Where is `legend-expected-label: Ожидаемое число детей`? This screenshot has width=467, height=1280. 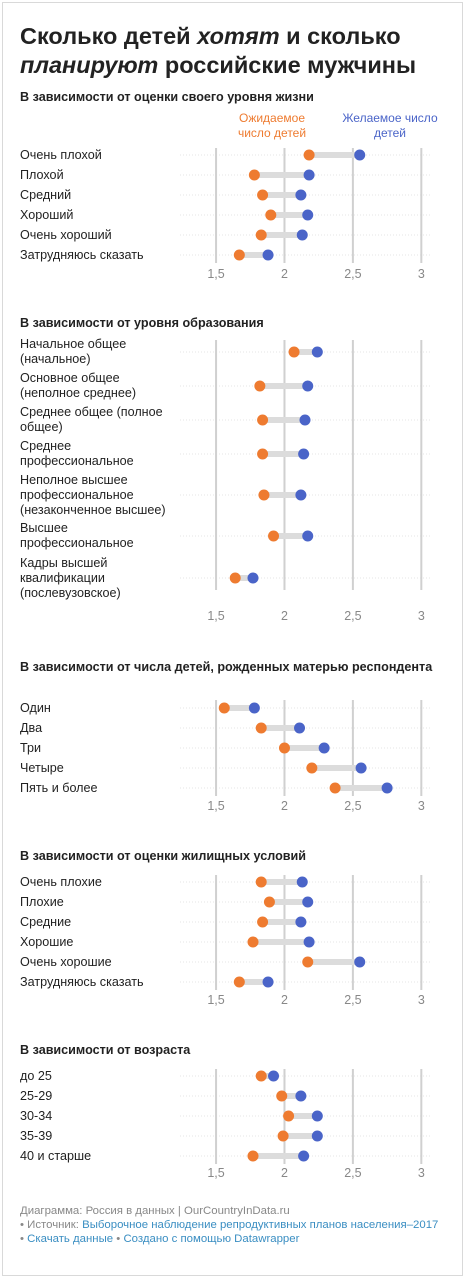
legend-expected-label: Ожидаемое число детей is located at coordinates (272, 125).